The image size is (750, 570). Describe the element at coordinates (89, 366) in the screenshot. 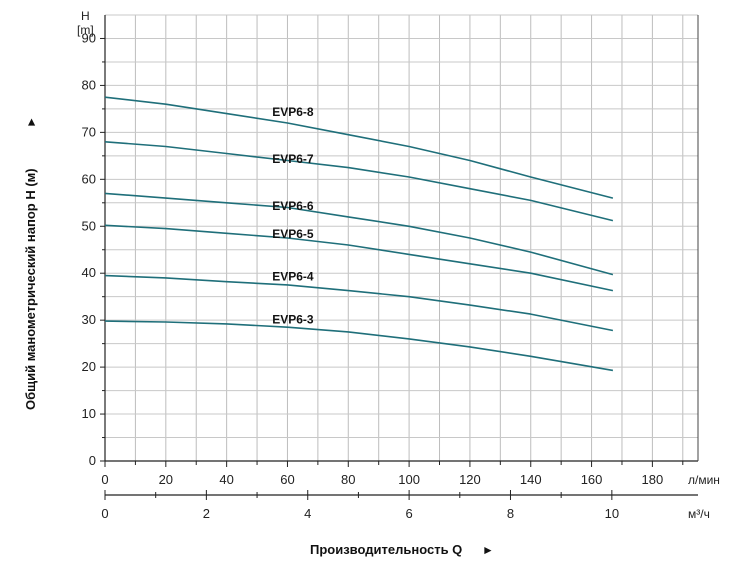

I see `y-tick-label: 20` at that location.